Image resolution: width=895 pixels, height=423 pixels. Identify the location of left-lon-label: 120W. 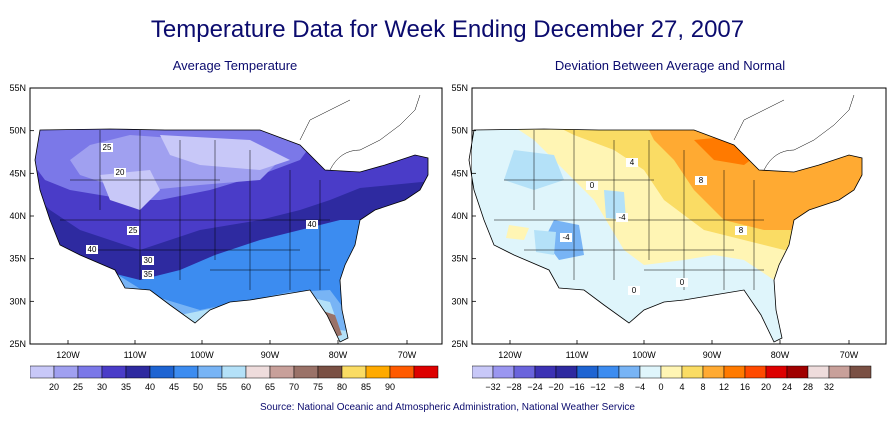
(68, 355).